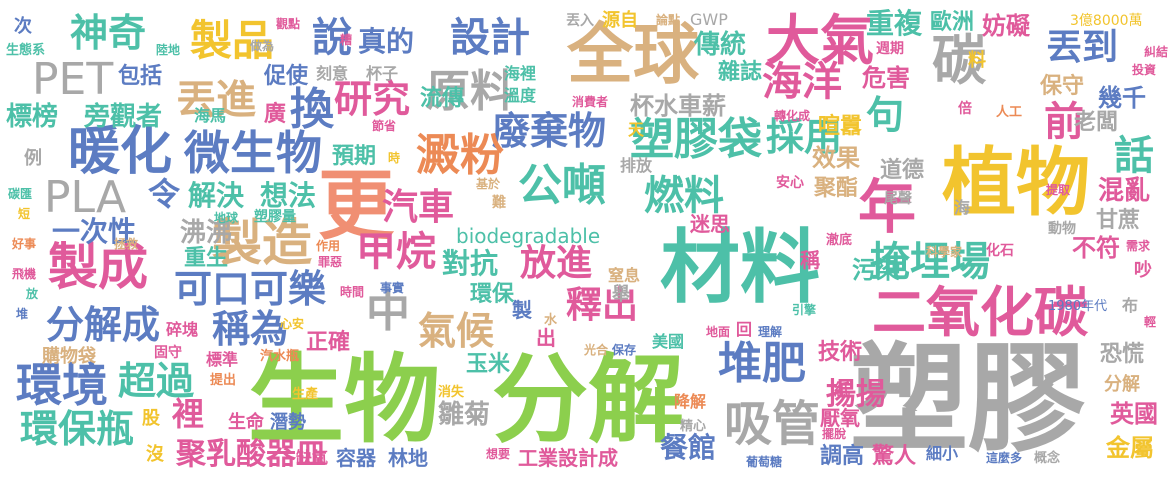 The width and height of the screenshot is (1175, 482). What do you see at coordinates (636, 129) in the screenshot?
I see `word: 天` at bounding box center [636, 129].